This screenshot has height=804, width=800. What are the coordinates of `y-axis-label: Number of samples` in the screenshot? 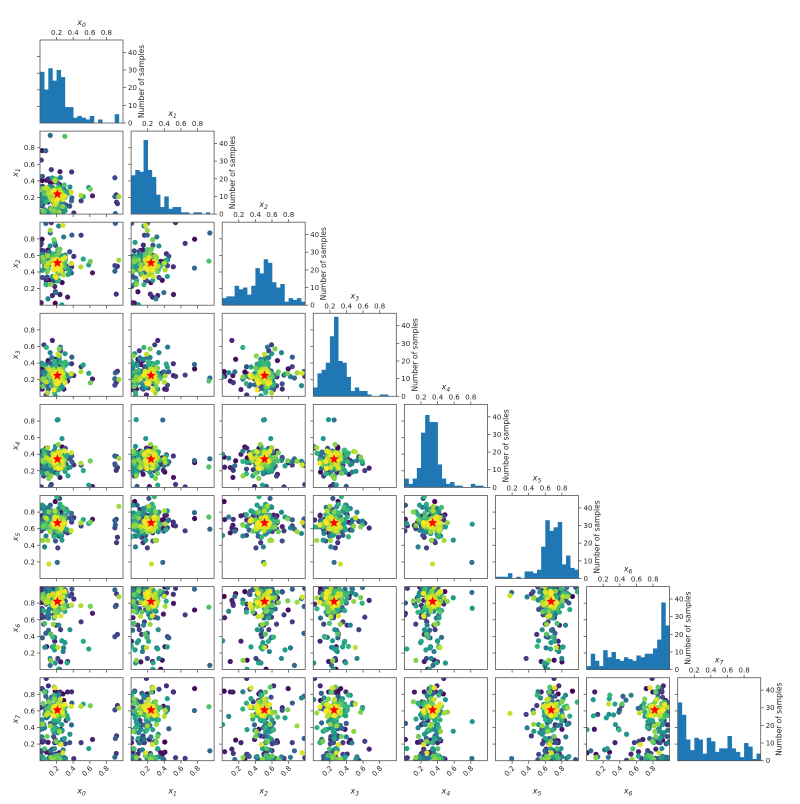 It's located at (597, 536).